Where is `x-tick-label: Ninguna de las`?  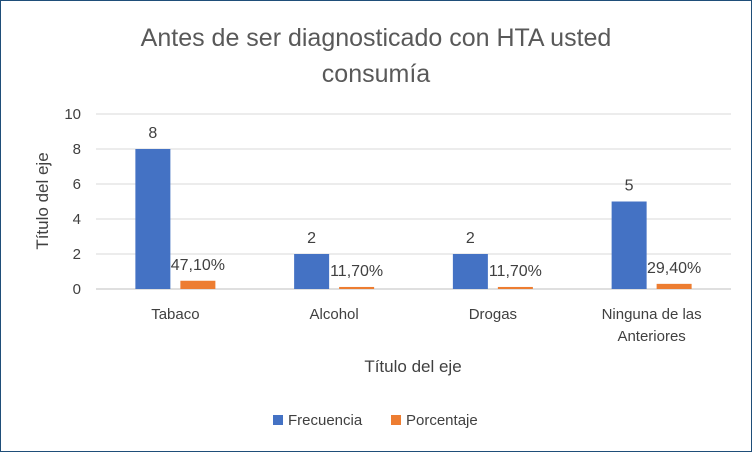 x-tick-label: Ninguna de las is located at coordinates (652, 314).